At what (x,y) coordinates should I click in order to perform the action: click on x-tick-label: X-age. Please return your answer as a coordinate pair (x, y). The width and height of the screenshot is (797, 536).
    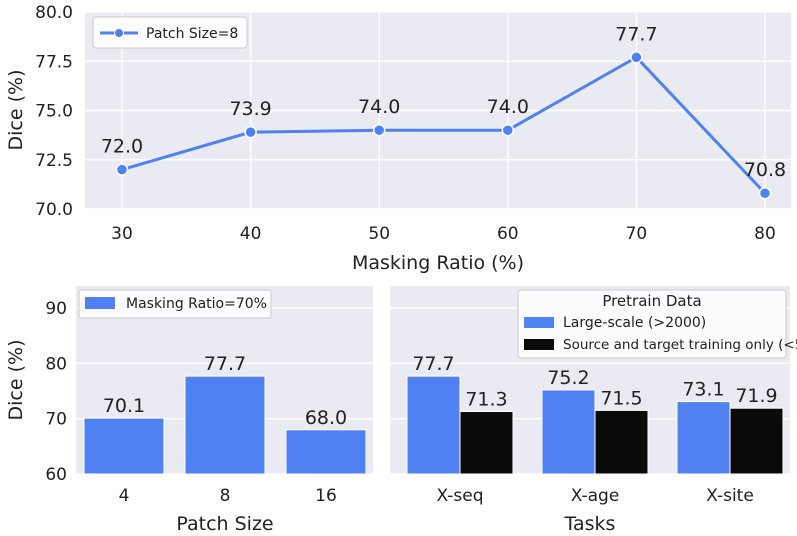
    Looking at the image, I should click on (595, 496).